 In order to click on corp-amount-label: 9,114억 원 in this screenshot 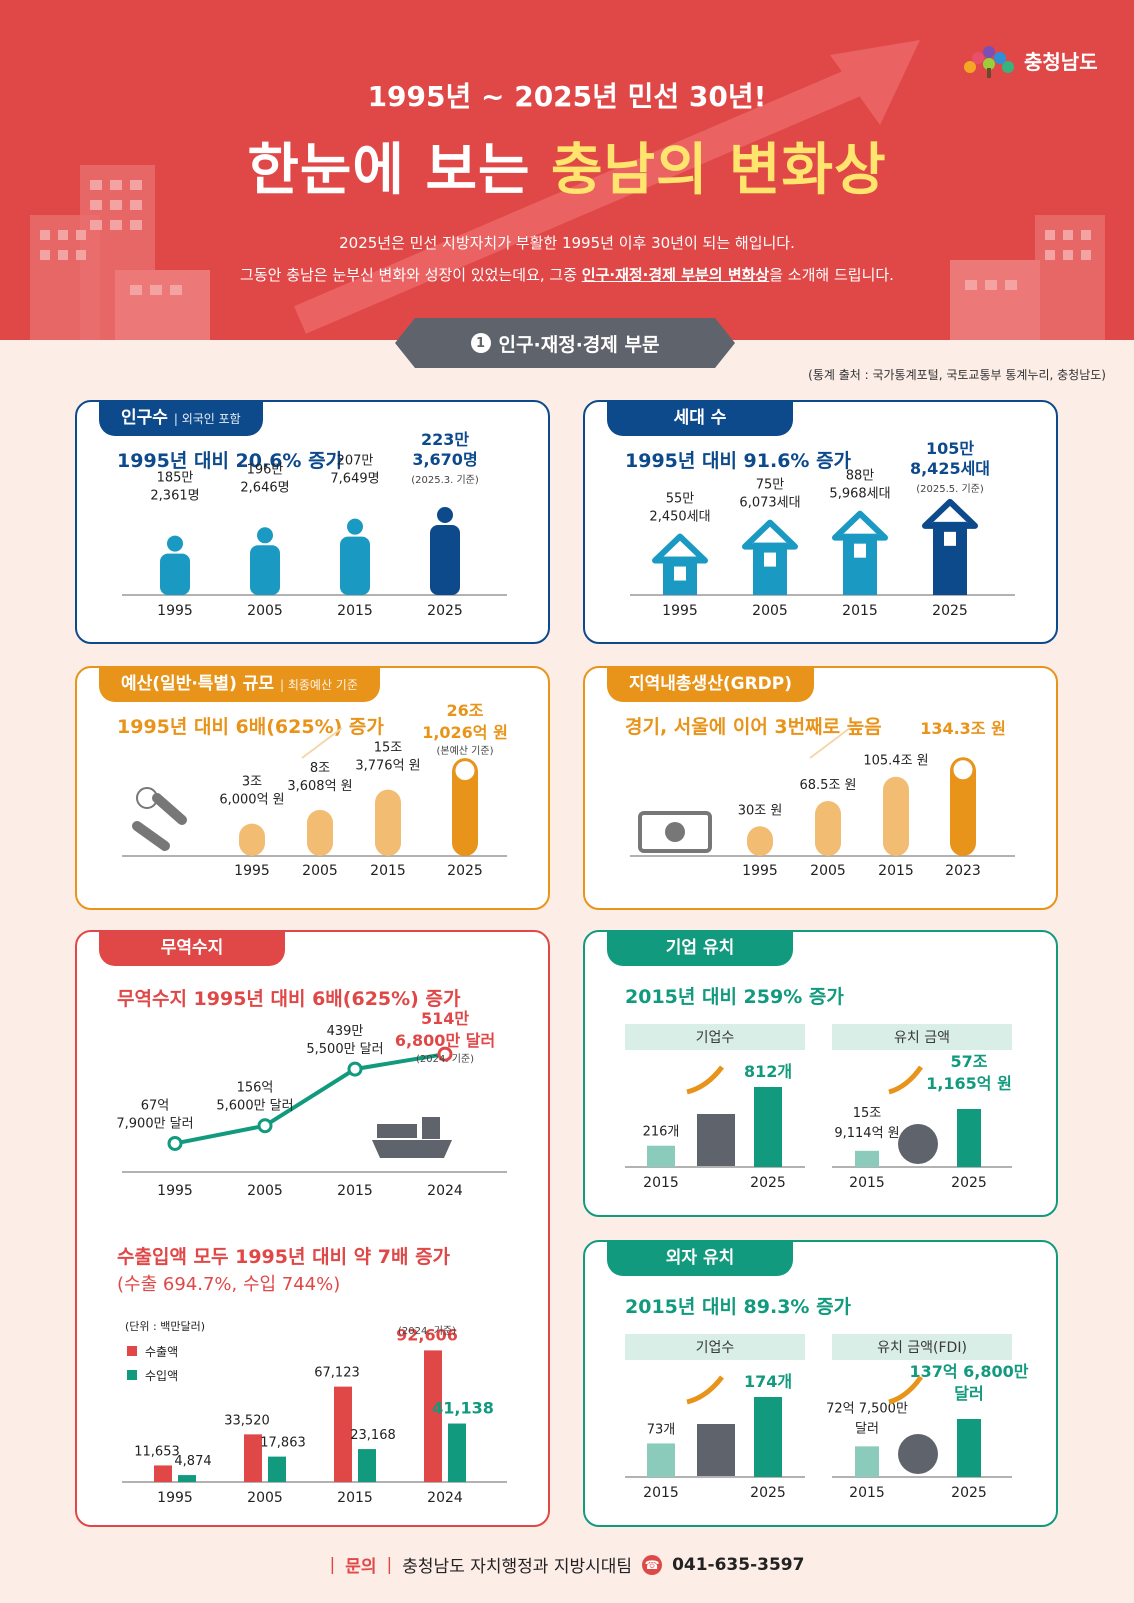, I will do `click(866, 1133)`.